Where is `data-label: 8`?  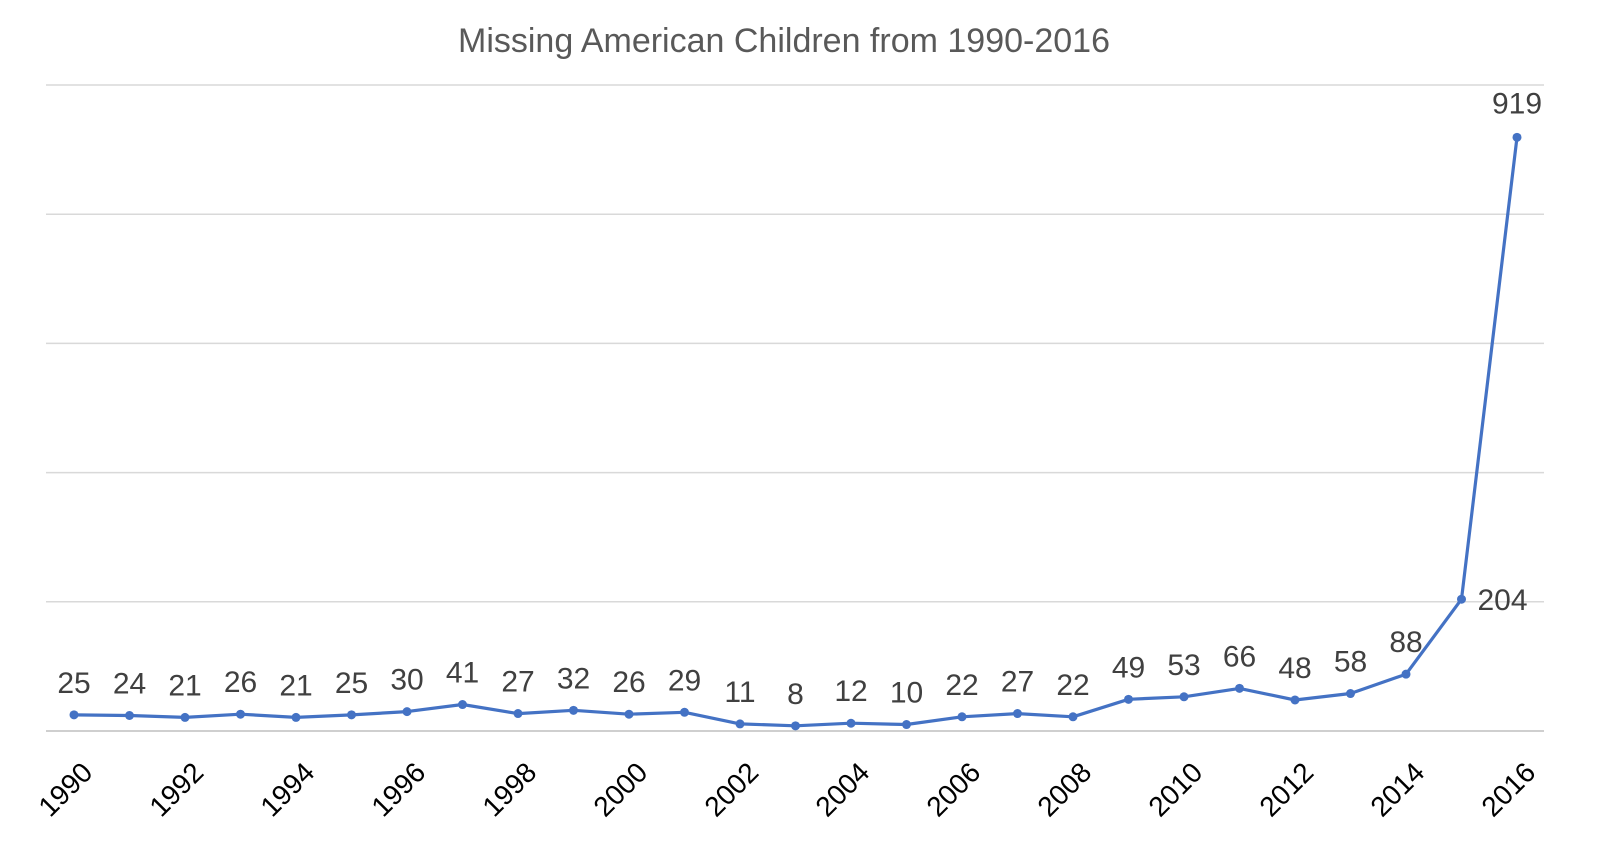
data-label: 8 is located at coordinates (795, 694).